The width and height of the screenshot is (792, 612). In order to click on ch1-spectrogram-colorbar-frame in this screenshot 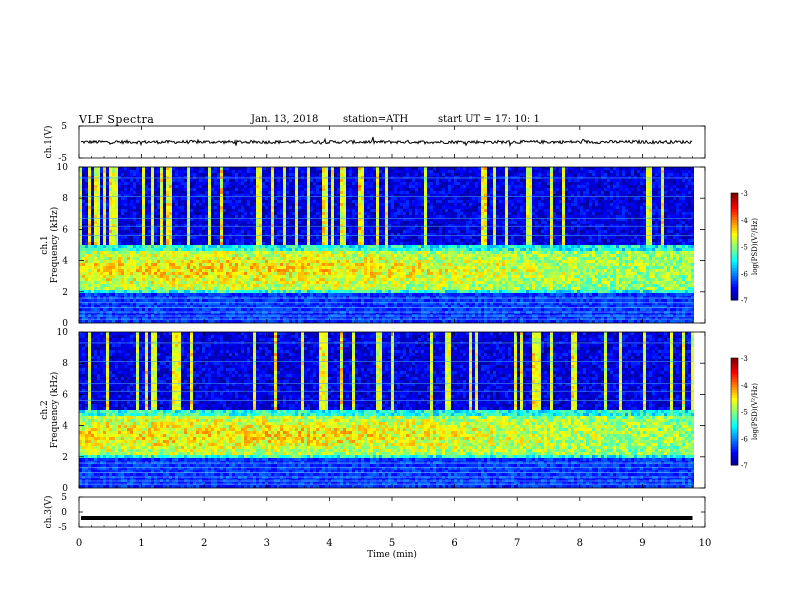, I will do `click(734, 246)`.